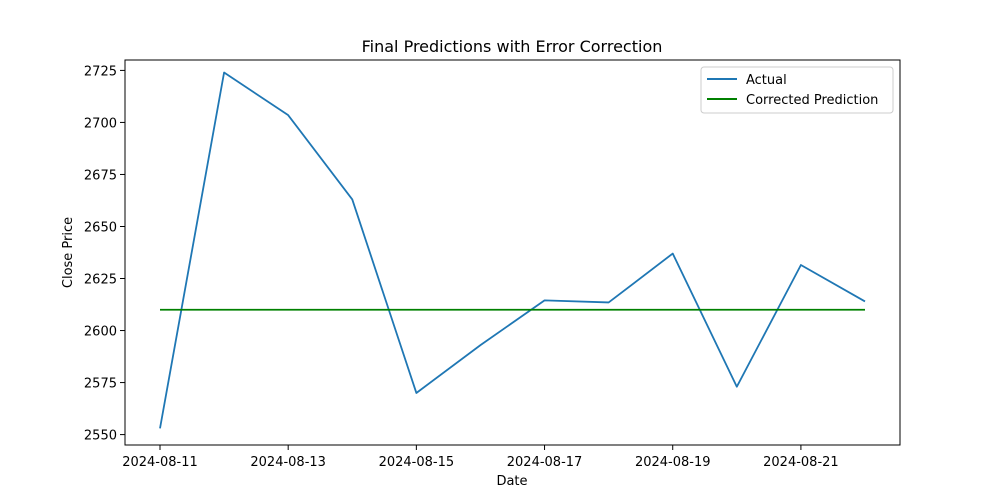  Describe the element at coordinates (100, 175) in the screenshot. I see `y-tick-label: 2675` at that location.